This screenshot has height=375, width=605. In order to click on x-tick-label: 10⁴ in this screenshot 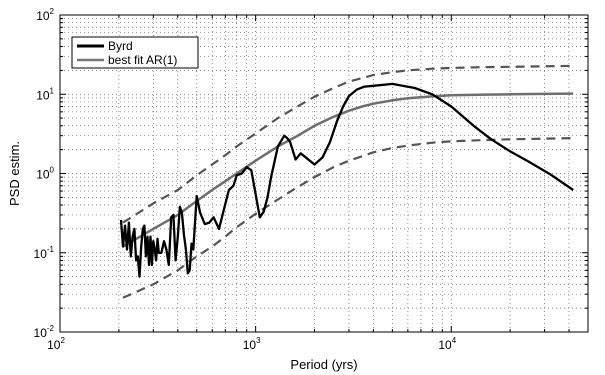, I will do `click(447, 344)`.